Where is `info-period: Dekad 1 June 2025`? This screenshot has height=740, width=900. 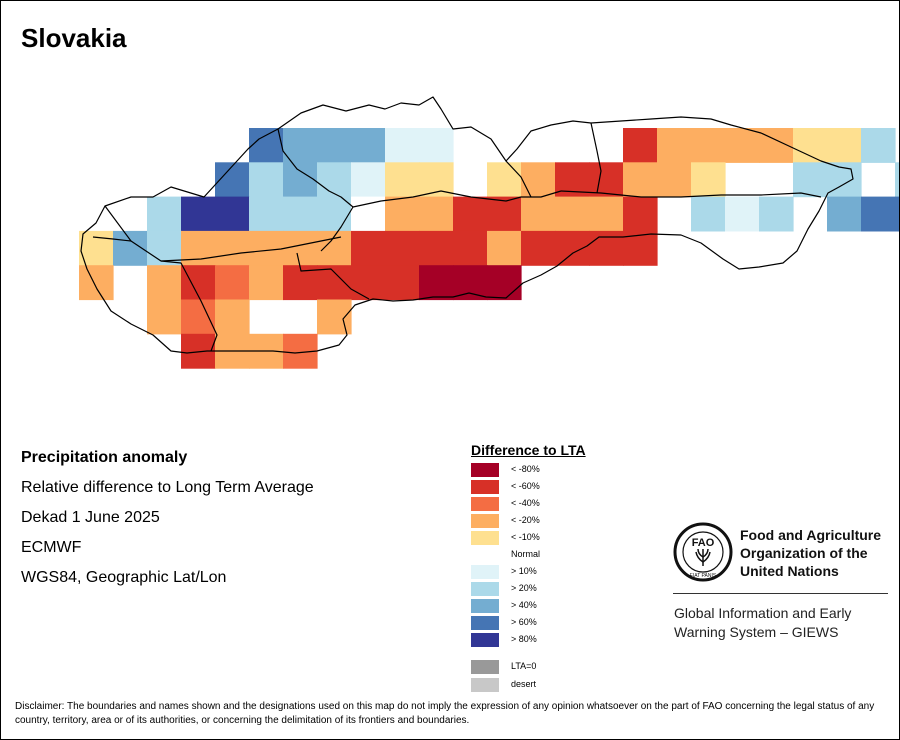
info-period: Dekad 1 June 2025 is located at coordinates (90, 517).